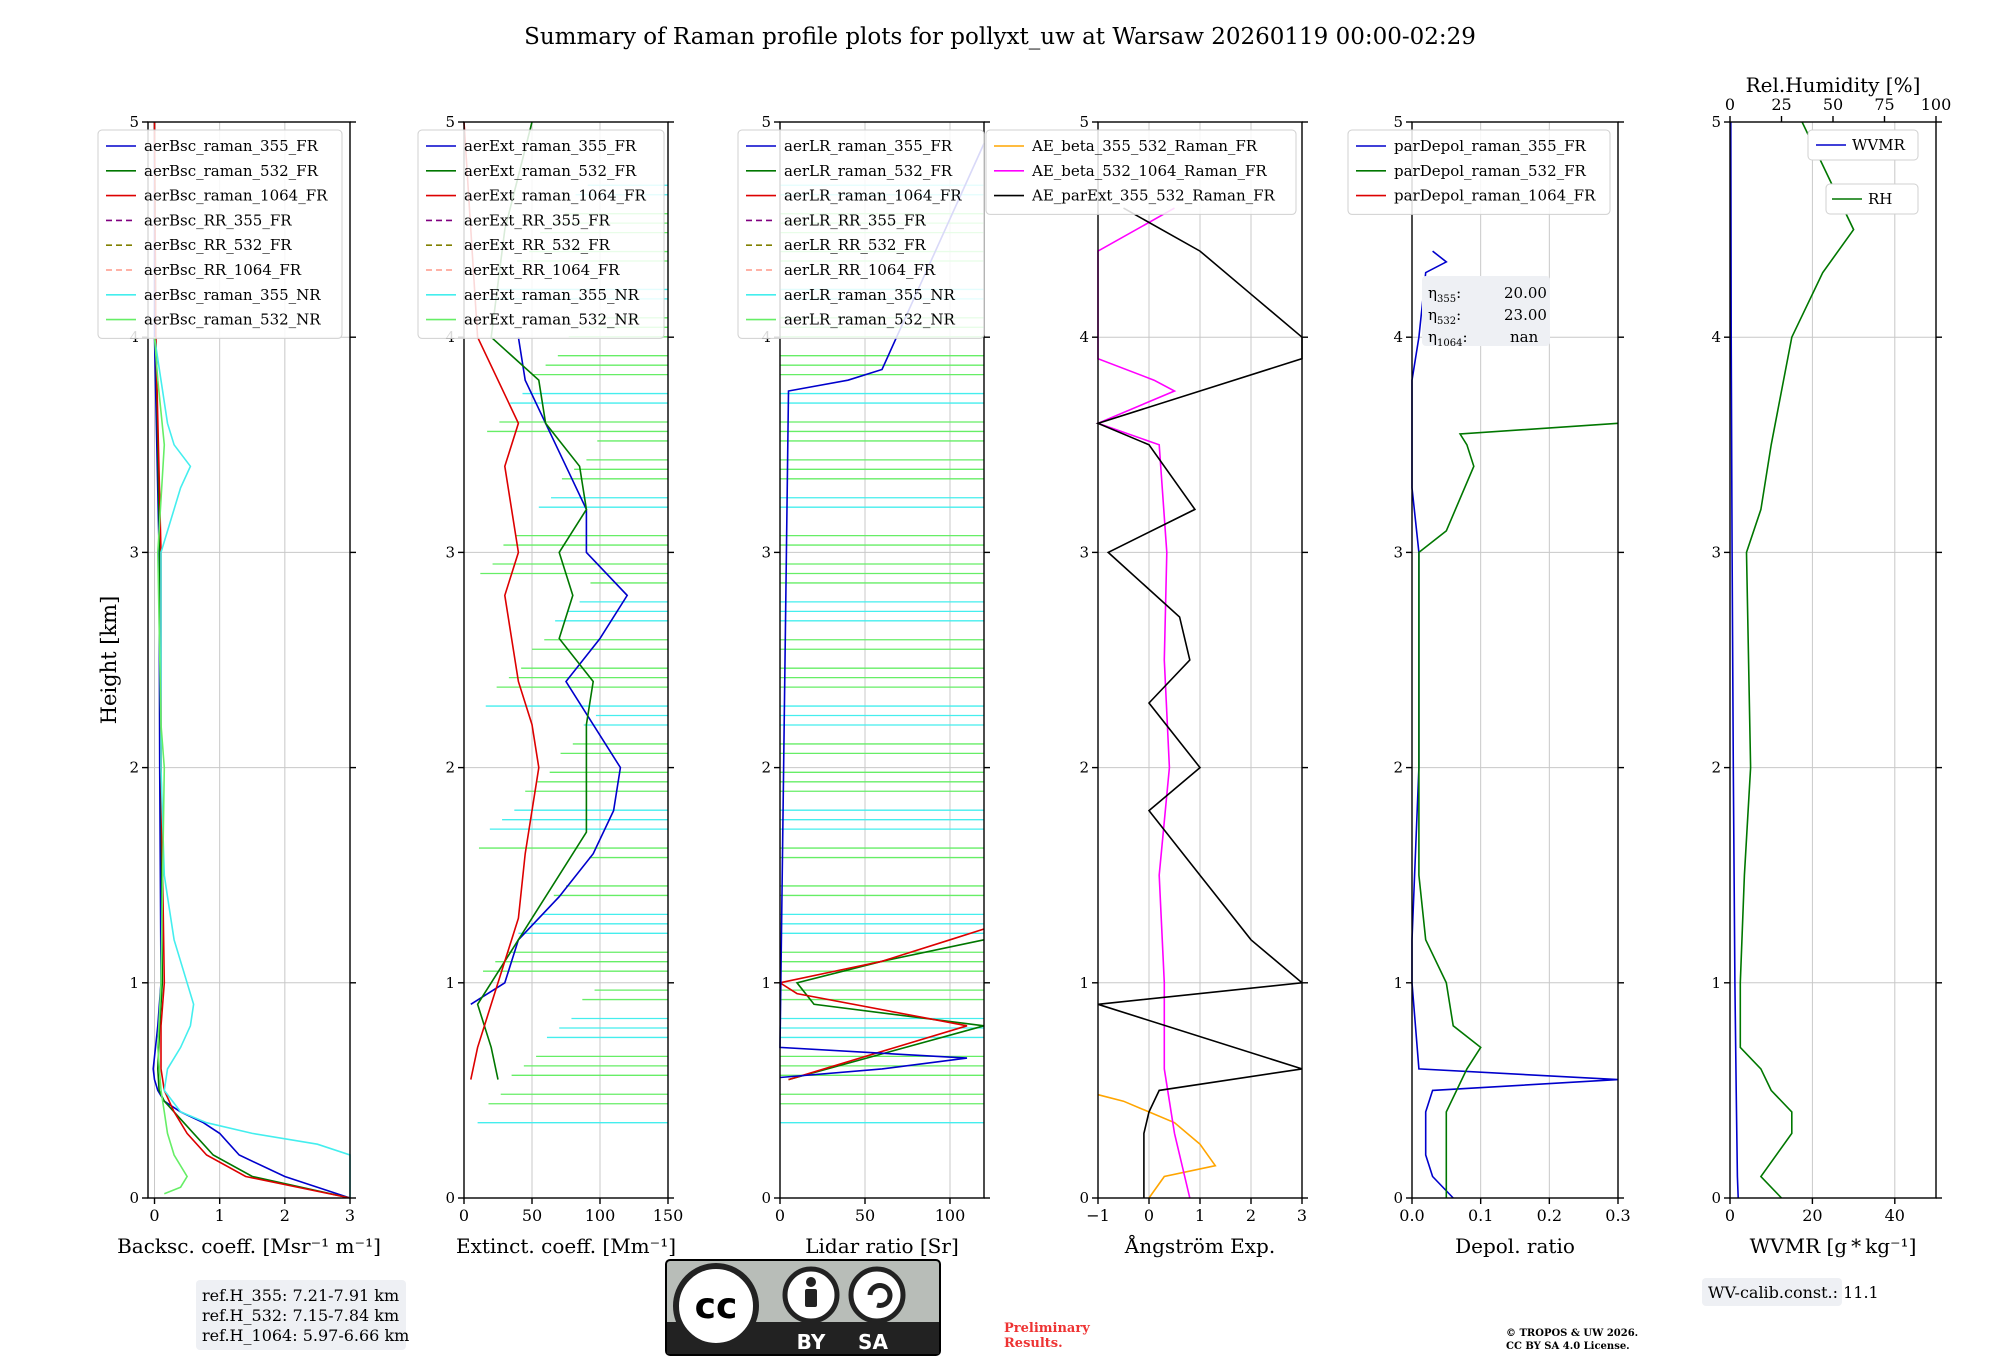 This screenshot has width=2000, height=1360. Describe the element at coordinates (1734, 660) in the screenshot. I see `series-WVMR` at that location.